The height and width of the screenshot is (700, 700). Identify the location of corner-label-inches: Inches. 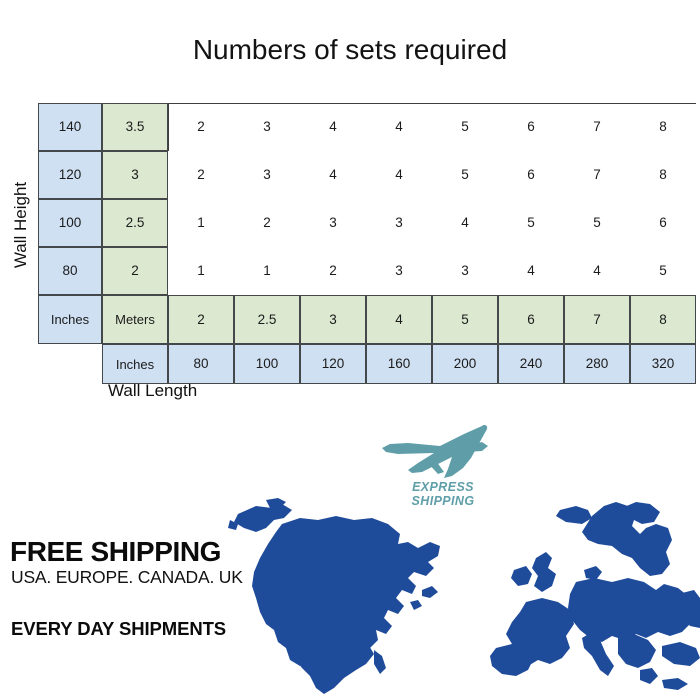
(70, 319).